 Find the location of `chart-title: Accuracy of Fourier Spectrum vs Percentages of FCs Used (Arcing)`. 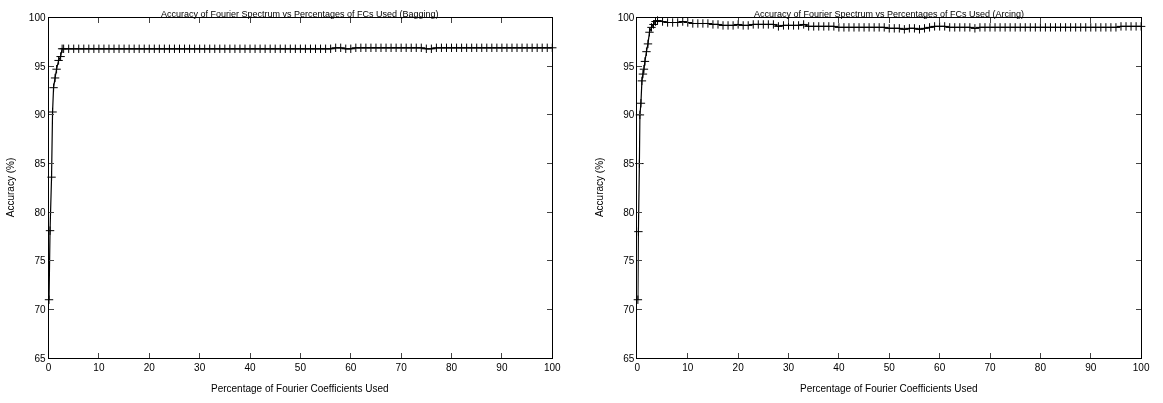

chart-title: Accuracy of Fourier Spectrum vs Percentages of FCs Used (Arcing) is located at coordinates (889, 14).